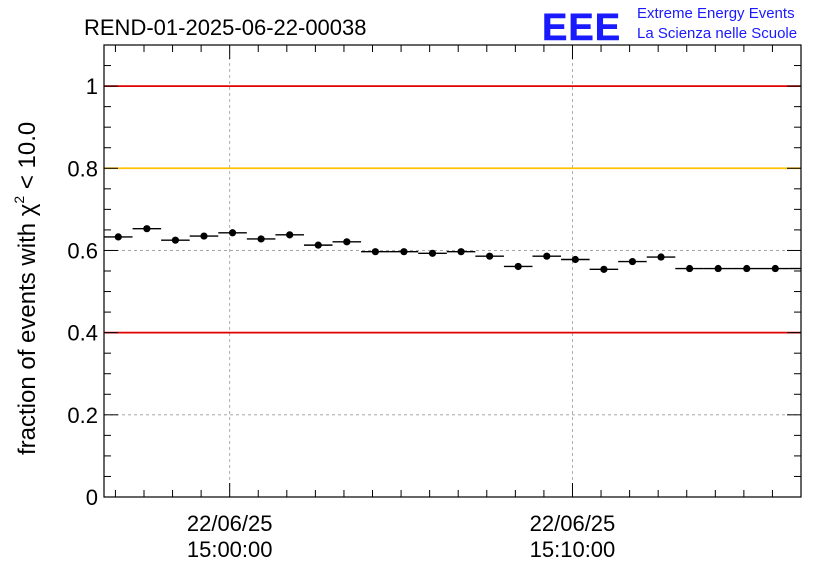  Describe the element at coordinates (581, 28) in the screenshot. I see `eee-logo-mark: EEE` at that location.